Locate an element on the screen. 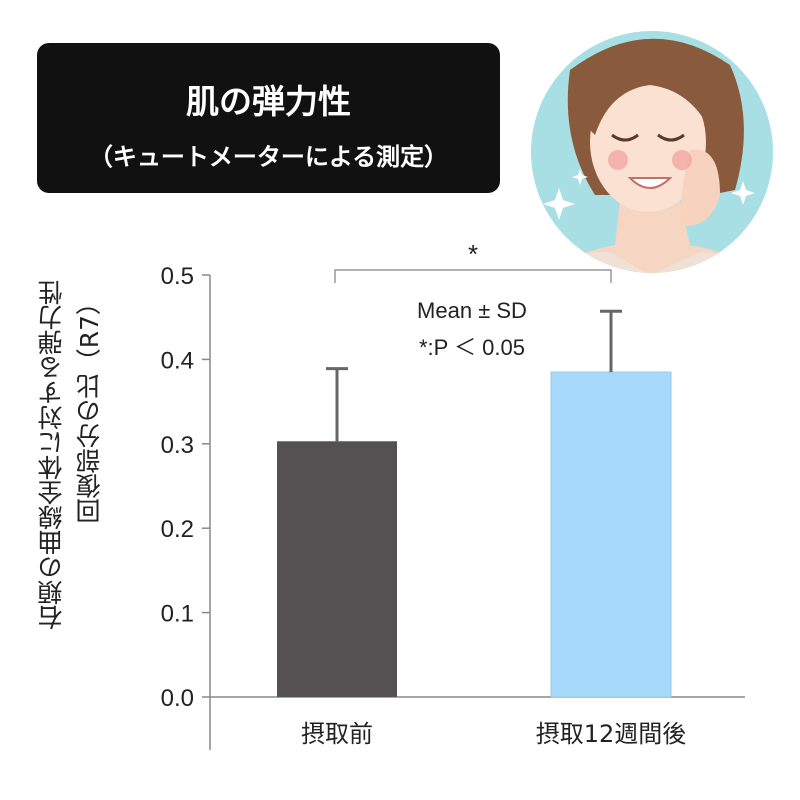 The image size is (800, 800). annotation-mean-sd: Mean ± SD is located at coordinates (472, 310).